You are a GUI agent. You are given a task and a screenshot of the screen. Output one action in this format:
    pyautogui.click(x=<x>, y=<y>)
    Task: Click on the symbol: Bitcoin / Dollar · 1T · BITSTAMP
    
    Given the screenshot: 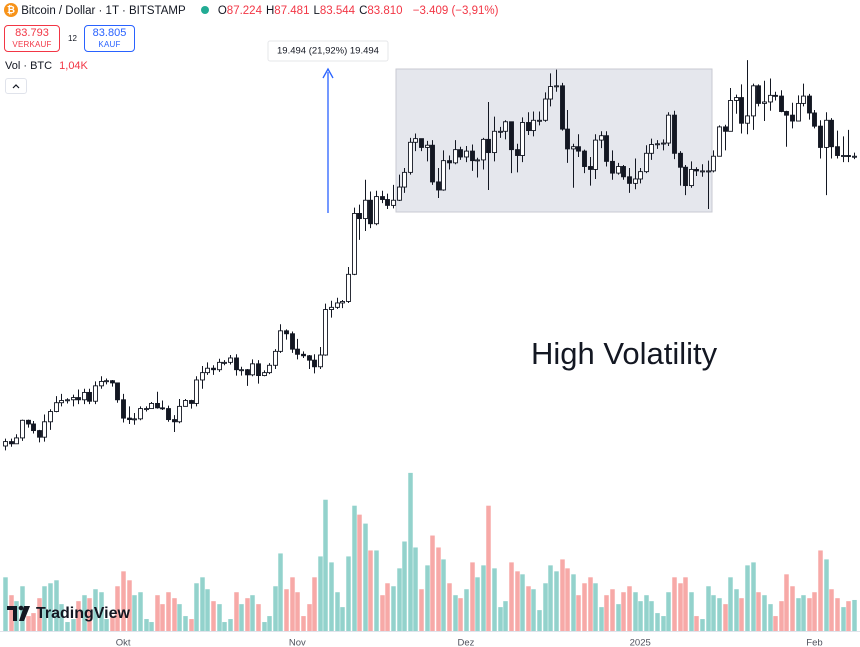 What is the action you would take?
    pyautogui.click(x=103, y=11)
    